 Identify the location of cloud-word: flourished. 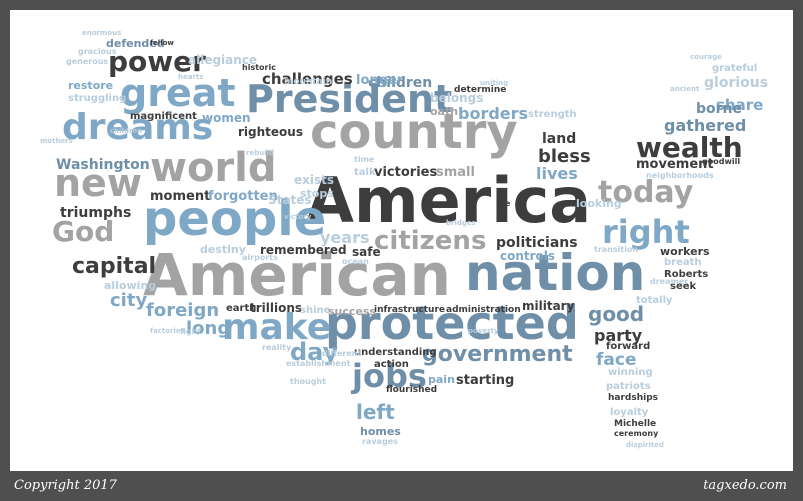
(412, 390).